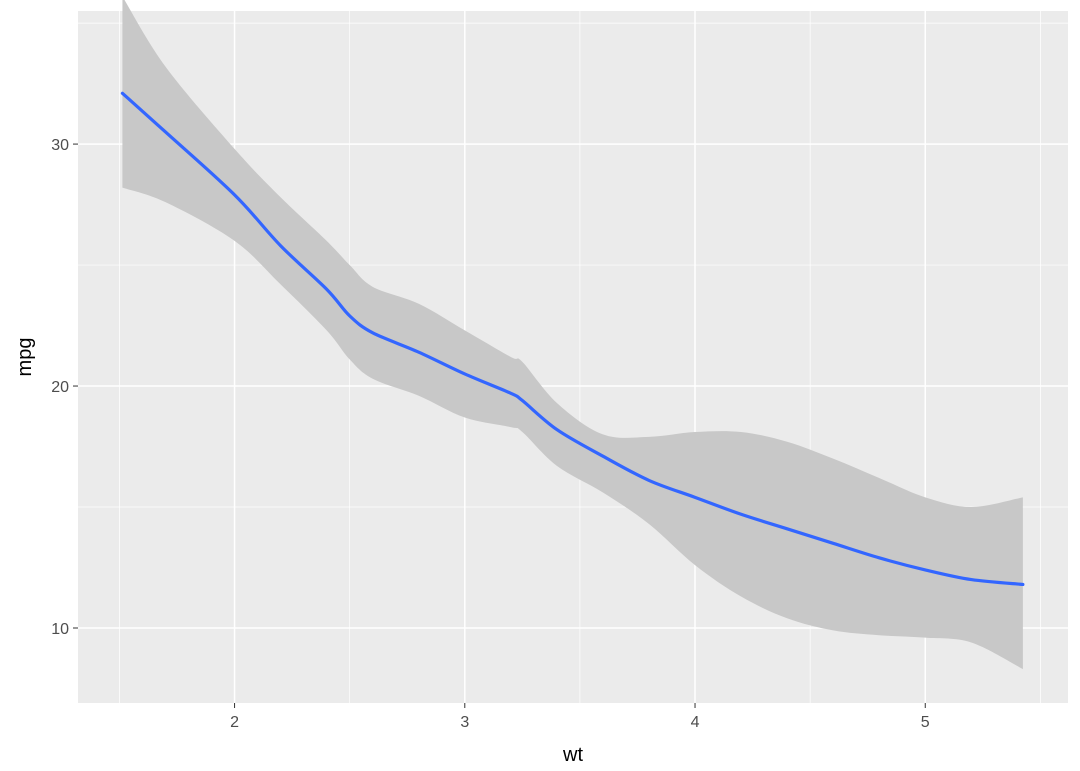  I want to click on y-axis-title: mpg, so click(25, 357).